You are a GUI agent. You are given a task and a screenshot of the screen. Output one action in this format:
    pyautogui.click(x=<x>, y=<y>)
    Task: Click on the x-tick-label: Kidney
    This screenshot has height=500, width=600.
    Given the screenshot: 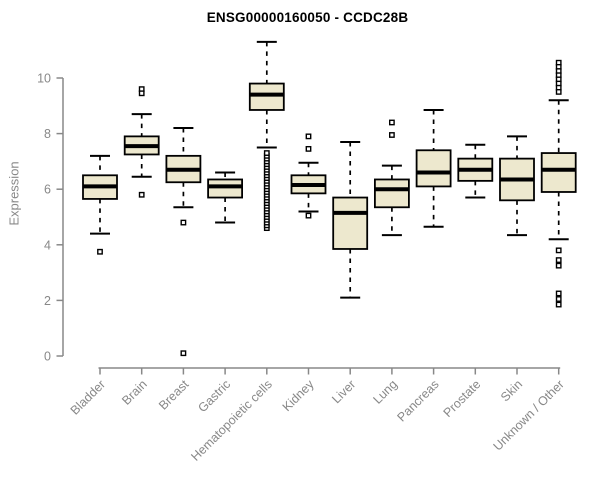 What is the action you would take?
    pyautogui.click(x=298, y=395)
    